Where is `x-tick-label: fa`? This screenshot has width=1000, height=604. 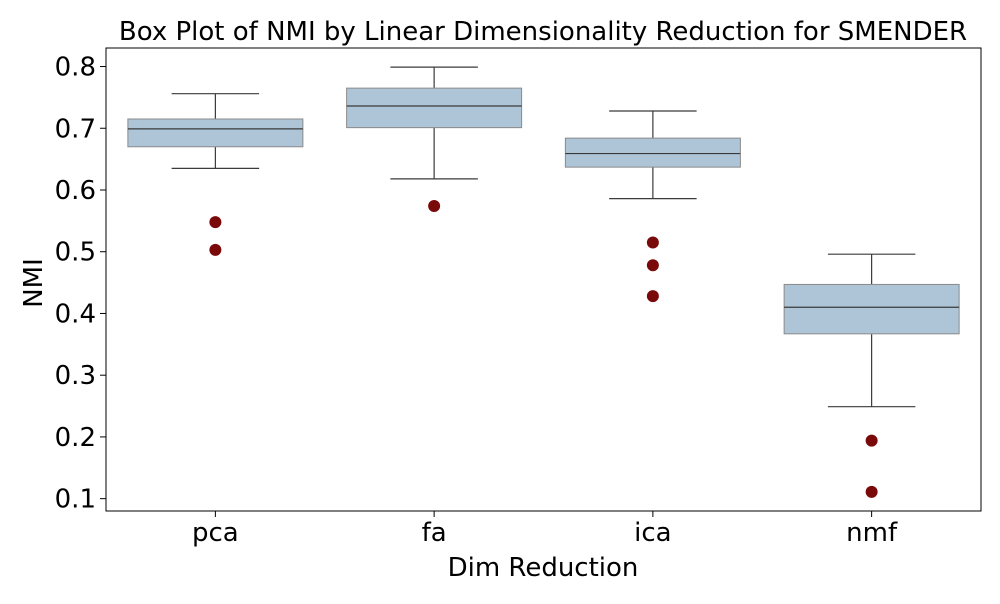
x-tick-label: fa is located at coordinates (434, 533).